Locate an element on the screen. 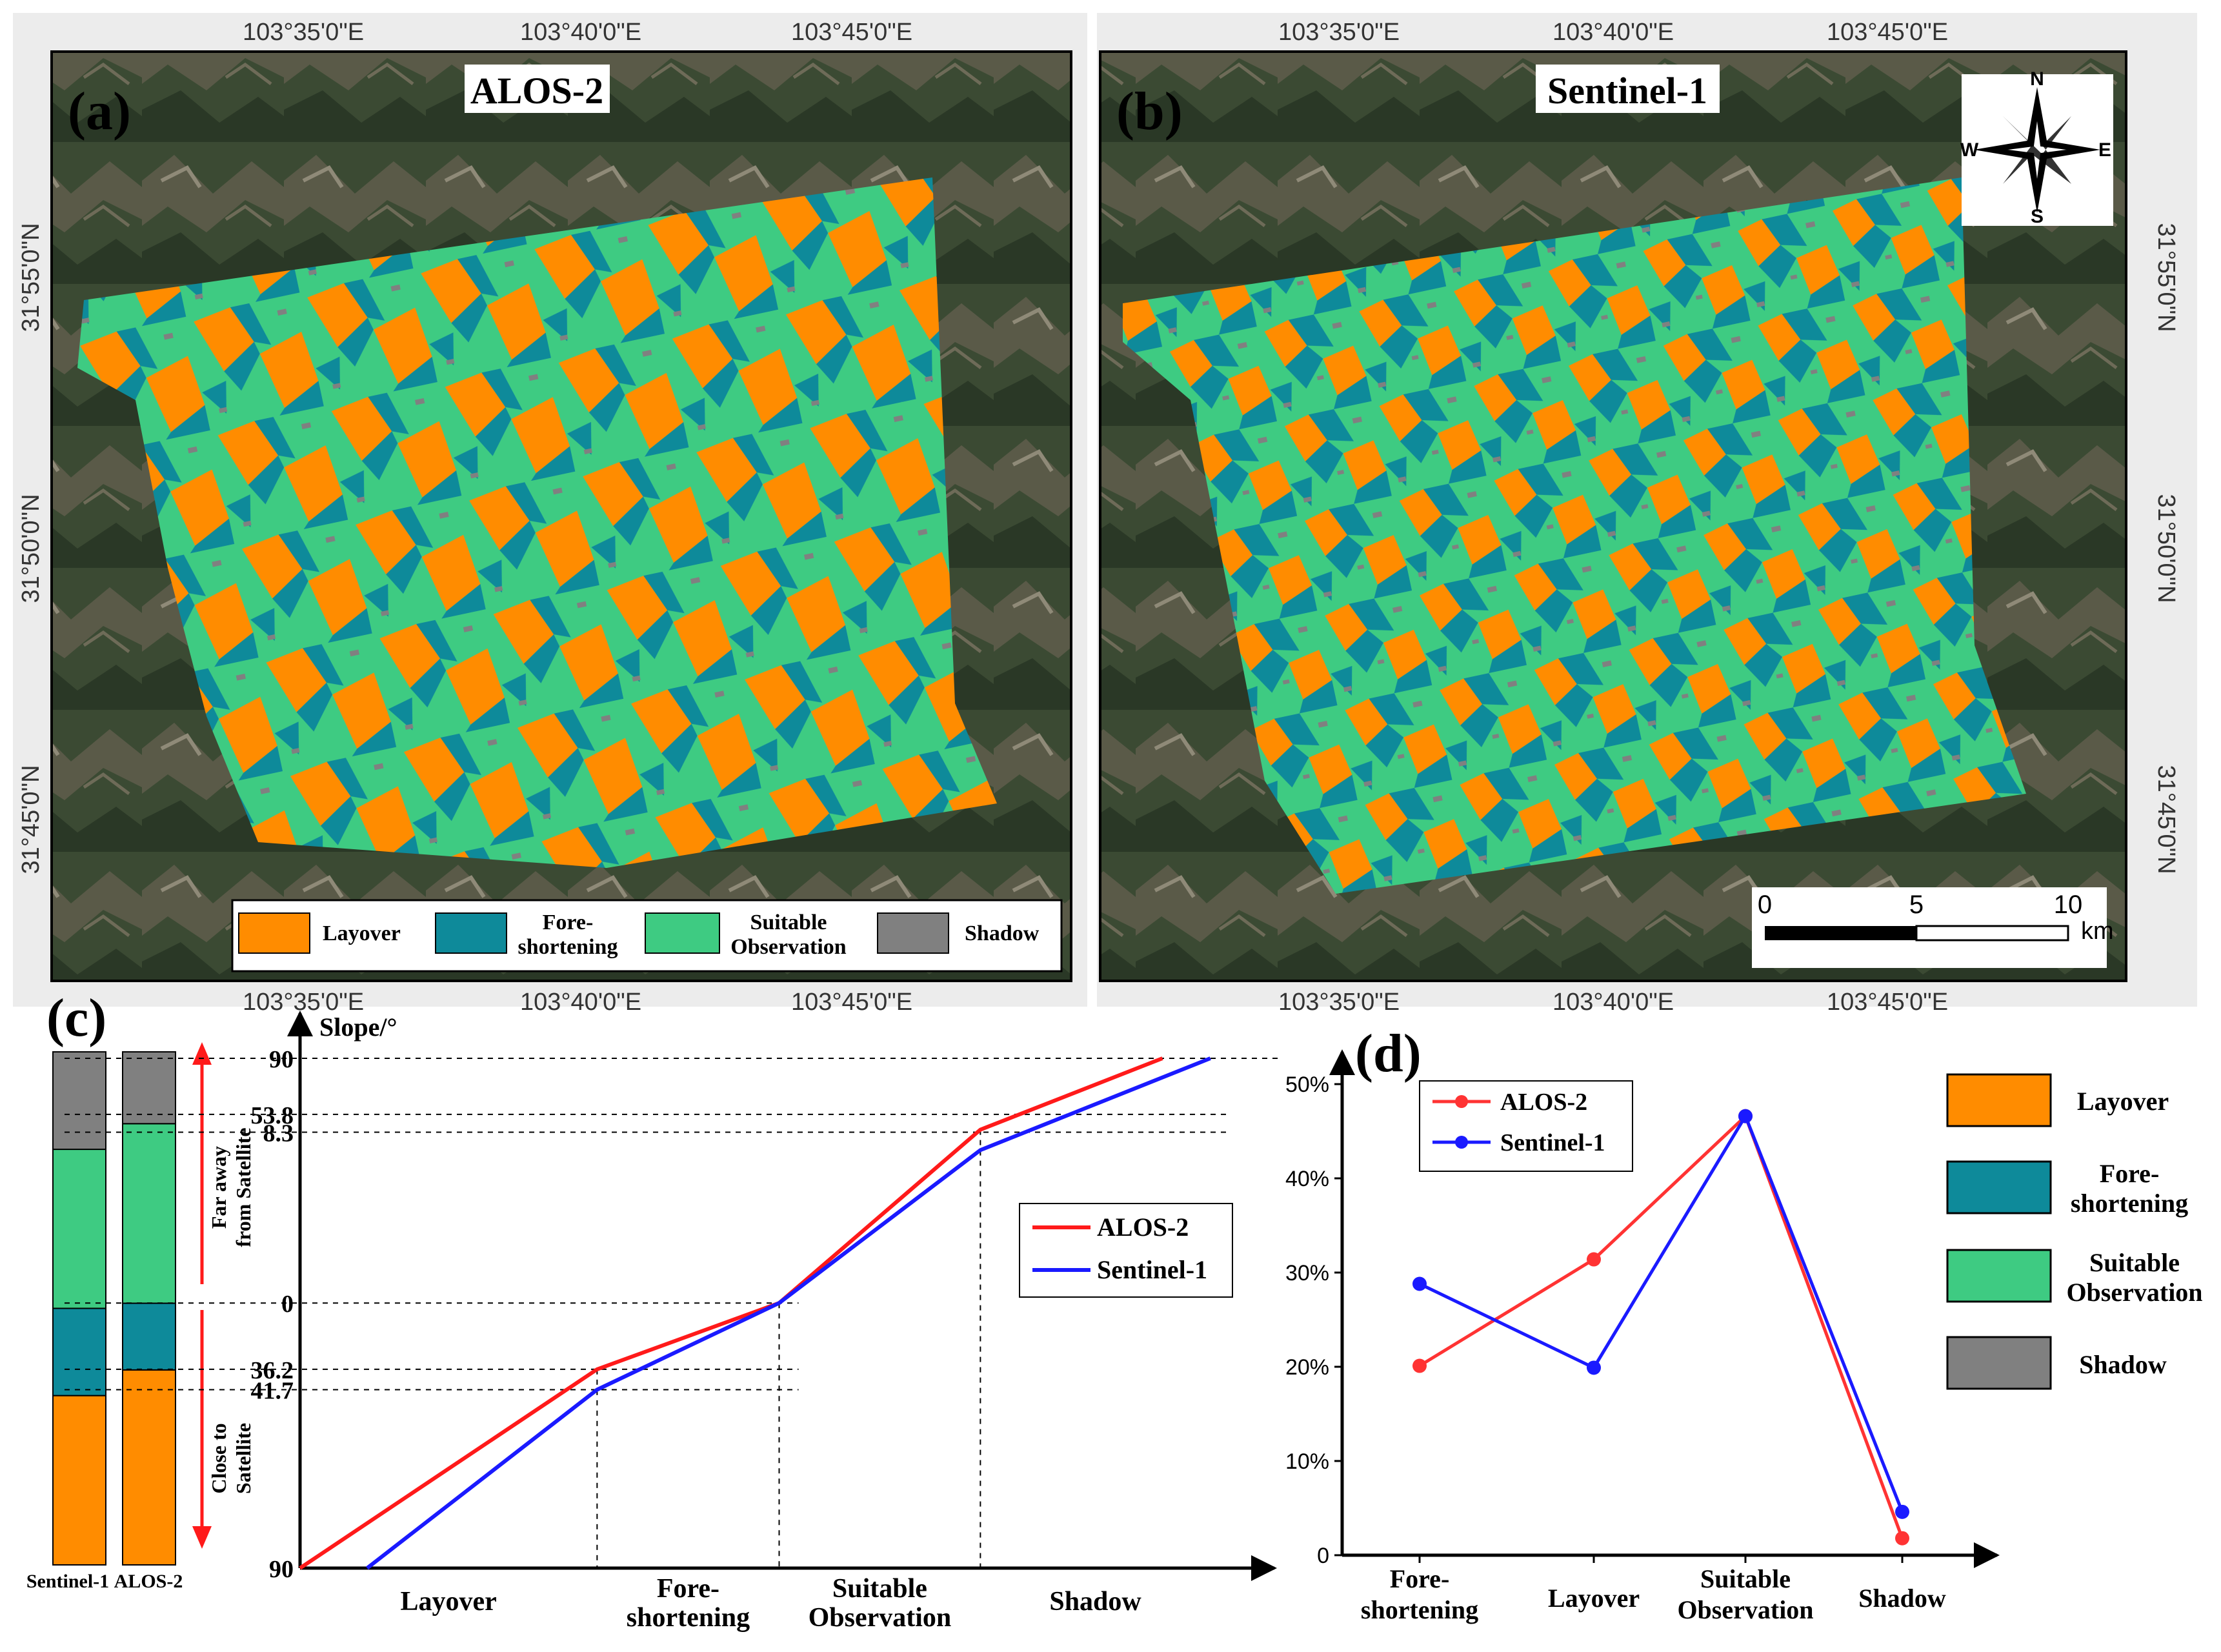 This screenshot has height=1652, width=2221. c-y-tick-label: 0 is located at coordinates (287, 1304).